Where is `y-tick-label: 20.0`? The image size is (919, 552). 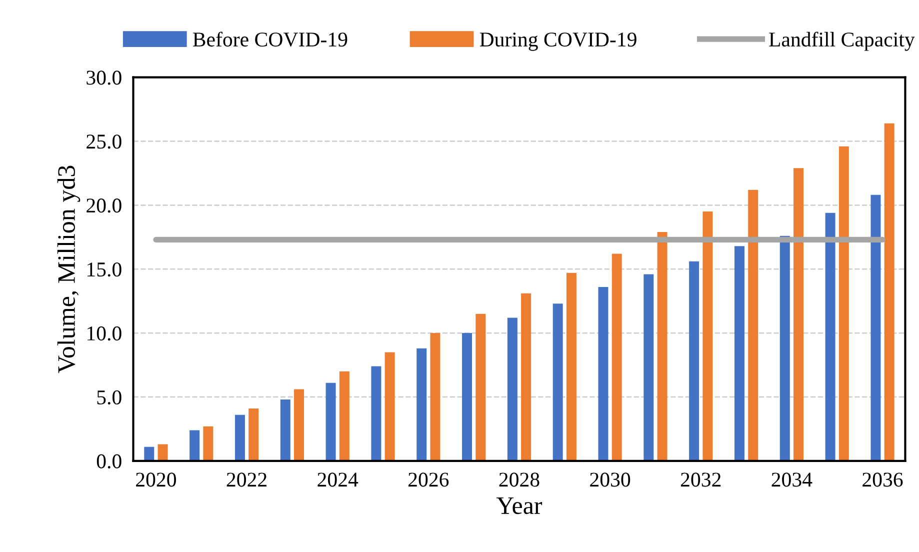 y-tick-label: 20.0 is located at coordinates (104, 205).